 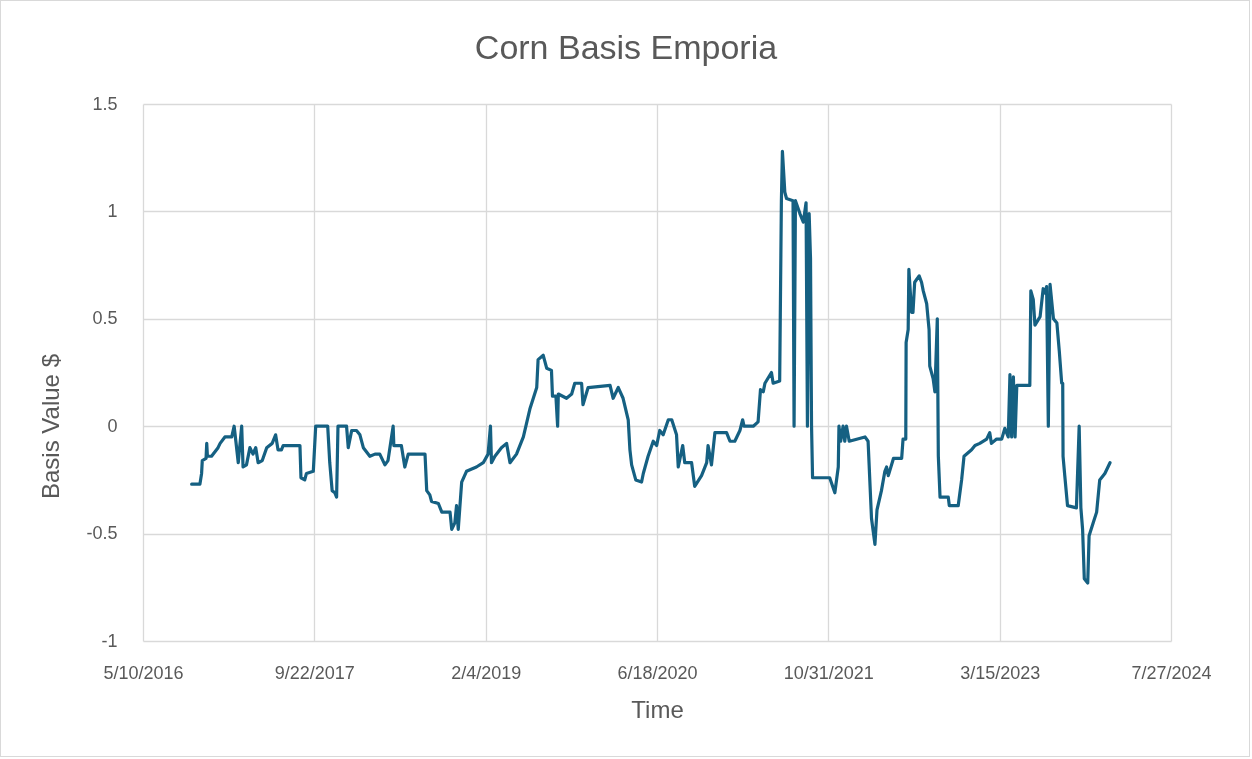 I want to click on x-tick-label: 5/10/2016, so click(x=143, y=672).